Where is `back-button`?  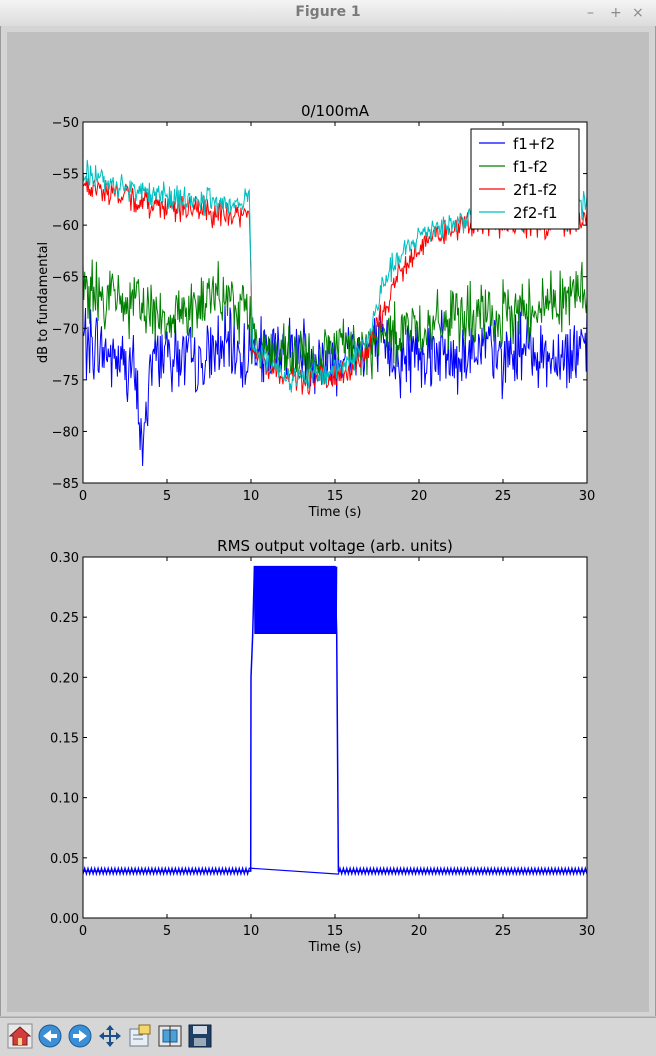 back-button is located at coordinates (50, 1036).